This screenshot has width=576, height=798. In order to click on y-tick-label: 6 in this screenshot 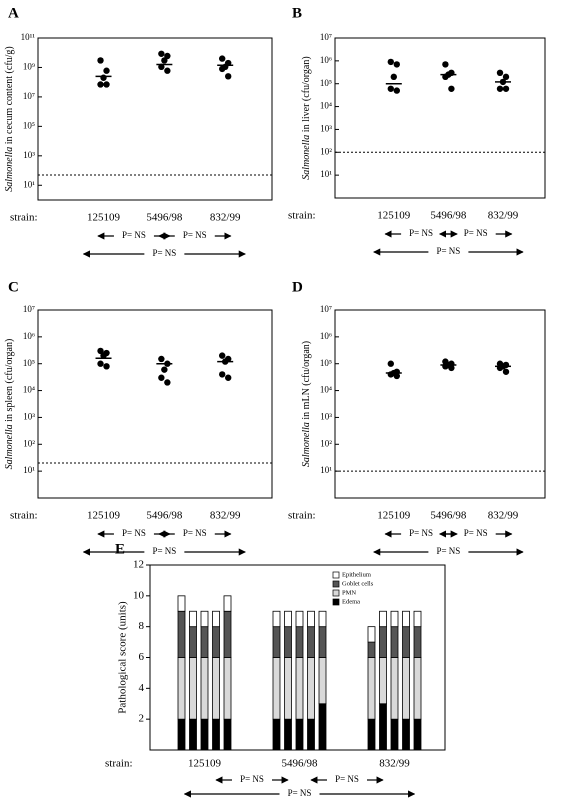, I will do `click(142, 657)`.